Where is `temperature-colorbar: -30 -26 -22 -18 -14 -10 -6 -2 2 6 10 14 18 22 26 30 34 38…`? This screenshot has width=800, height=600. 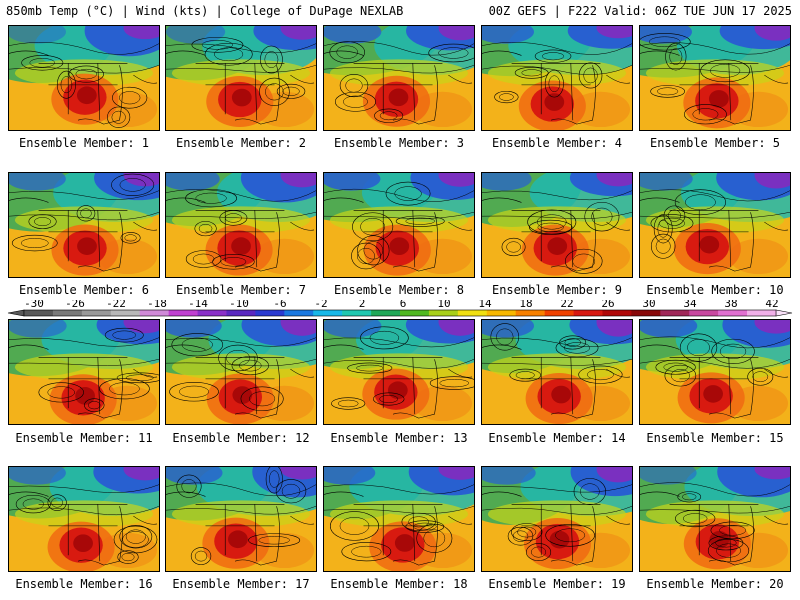
temperature-colorbar: -30 -26 -22 -18 -14 -10 -6 -2 2 6 10 14 18 22 26 30 34 38… is located at coordinates (400, 308).